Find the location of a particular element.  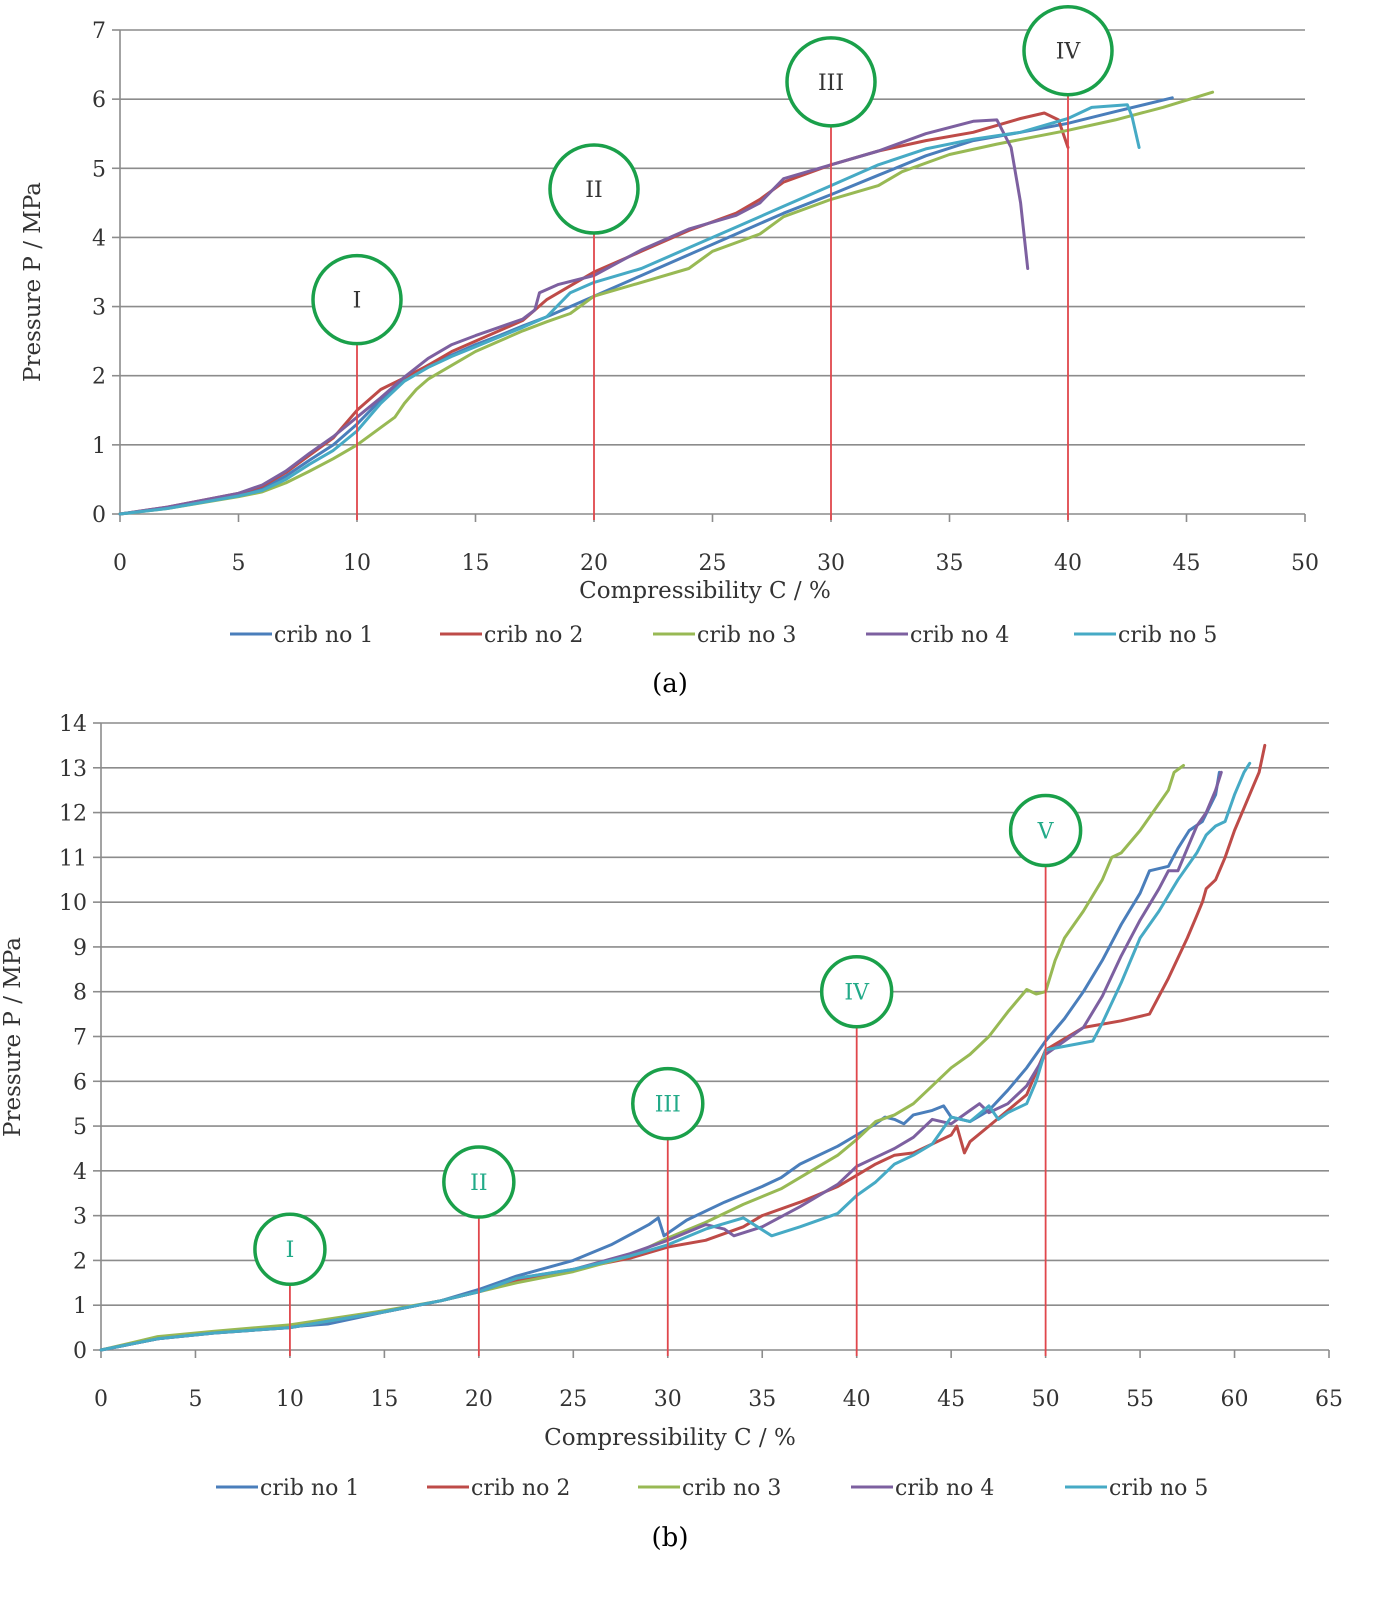

y-tick-label: 5 is located at coordinates (99, 169).